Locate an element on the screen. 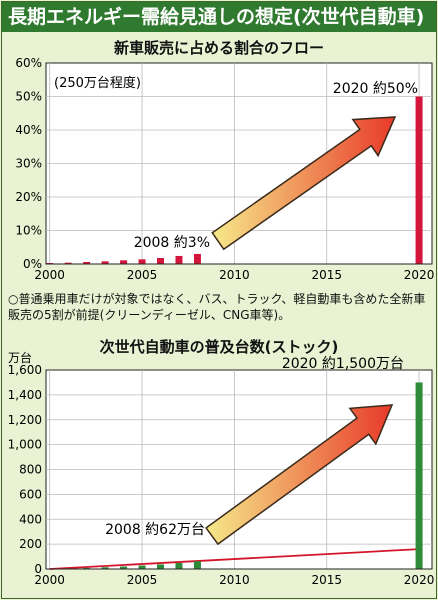  c1-x-tick-label: 2000 is located at coordinates (49, 275).